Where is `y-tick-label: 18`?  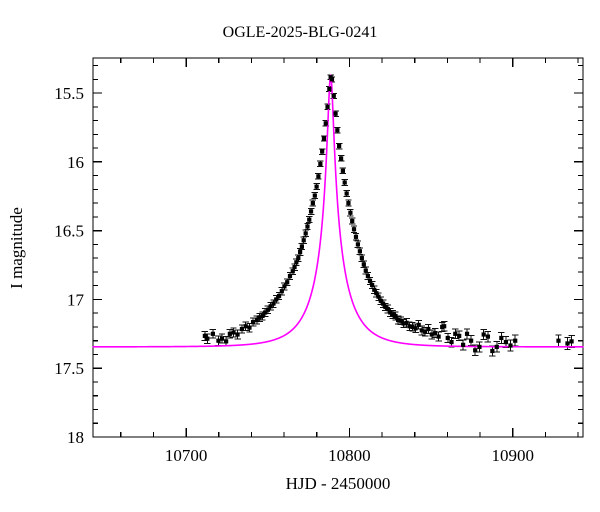 y-tick-label: 18 is located at coordinates (75, 437).